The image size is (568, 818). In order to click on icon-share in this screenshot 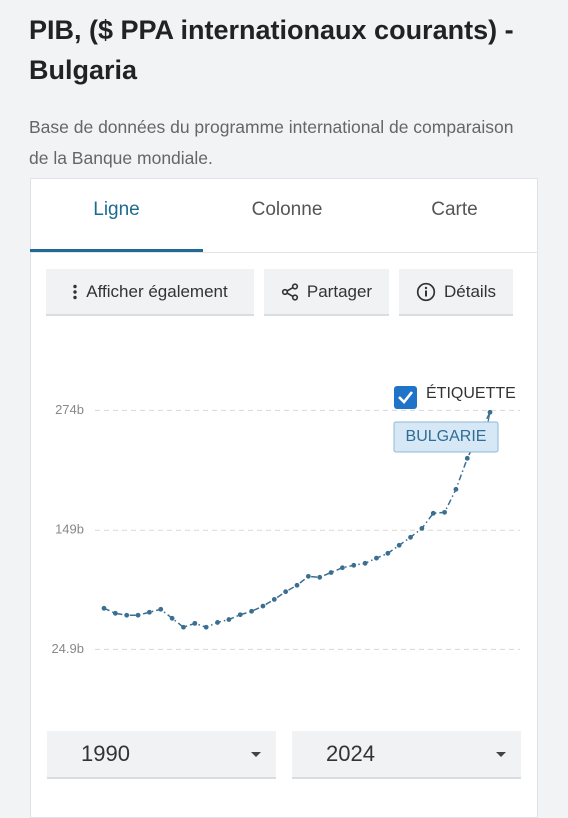, I will do `click(289, 291)`.